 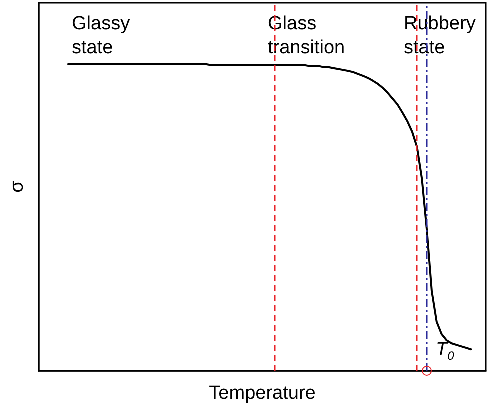 I want to click on text: Glass transition, so click(x=307, y=36).